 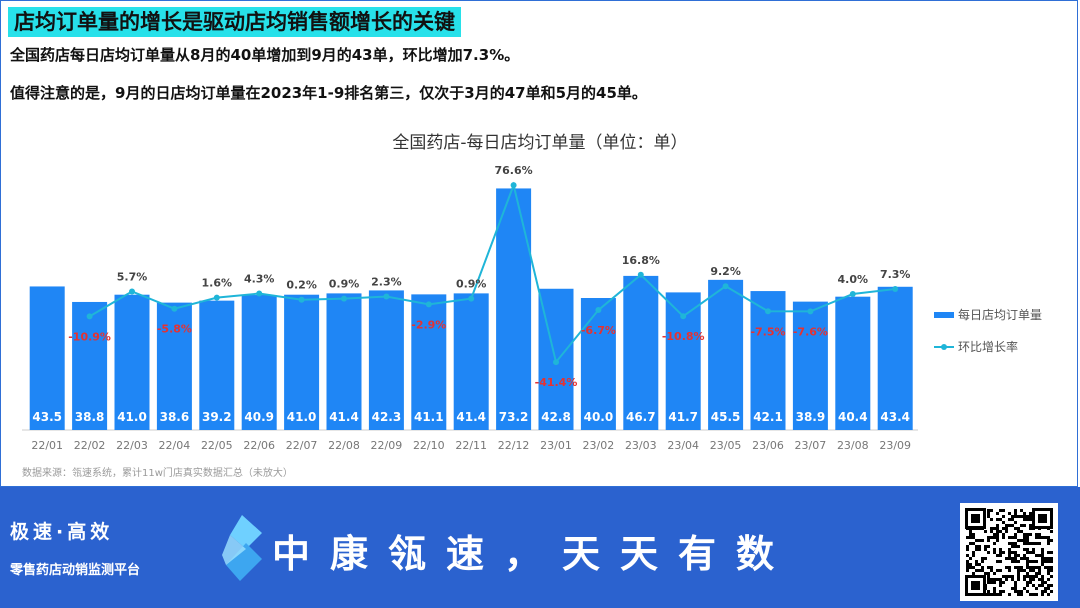 What do you see at coordinates (217, 417) in the screenshot?
I see `bar-value-label: 39.2` at bounding box center [217, 417].